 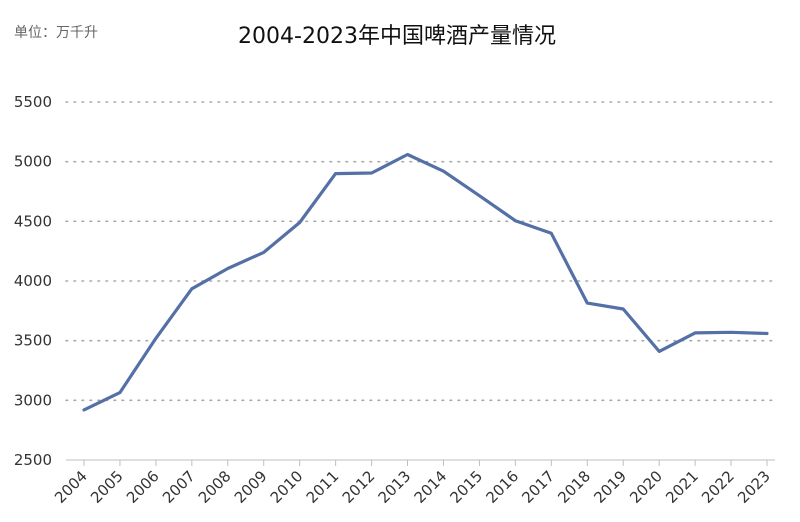 What do you see at coordinates (215, 487) in the screenshot?
I see `x-tick-label: 2008` at bounding box center [215, 487].